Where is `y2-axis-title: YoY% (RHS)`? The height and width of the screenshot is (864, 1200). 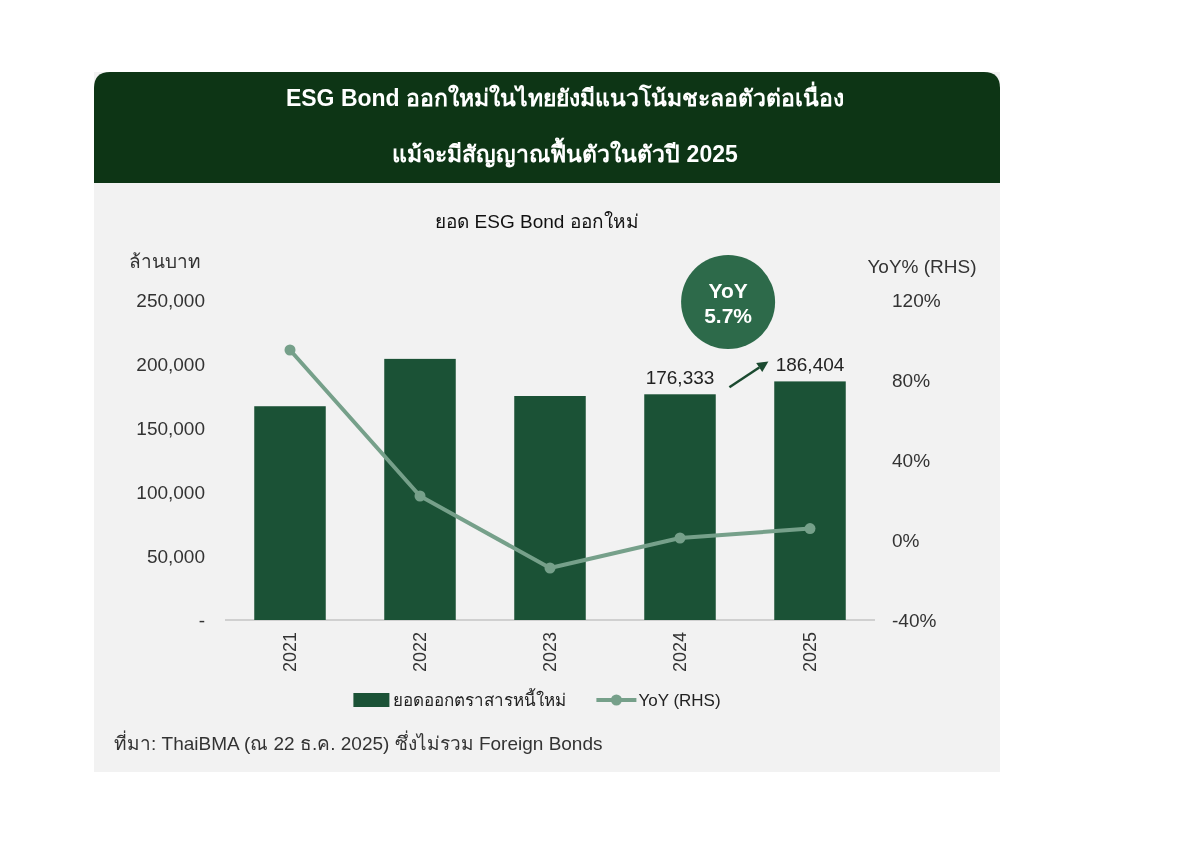 y2-axis-title: YoY% (RHS) is located at coordinates (922, 266).